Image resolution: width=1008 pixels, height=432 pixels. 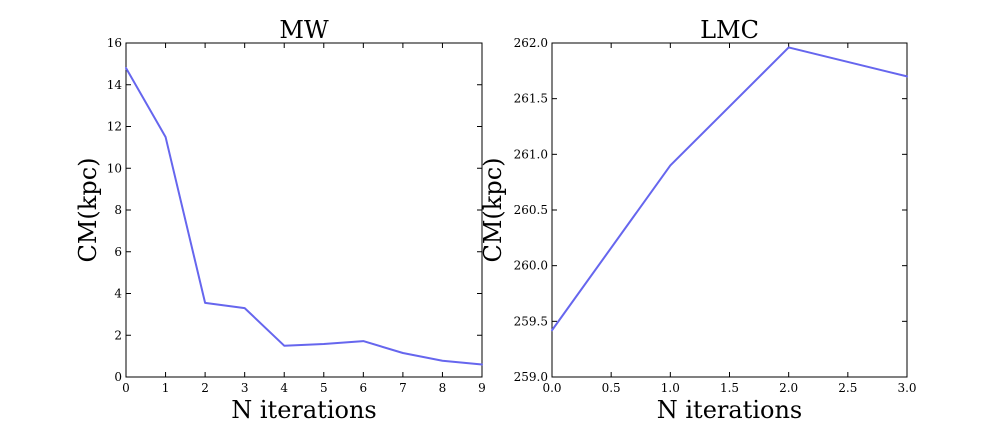 I want to click on mw-x-tick-label: 8, so click(x=443, y=388).